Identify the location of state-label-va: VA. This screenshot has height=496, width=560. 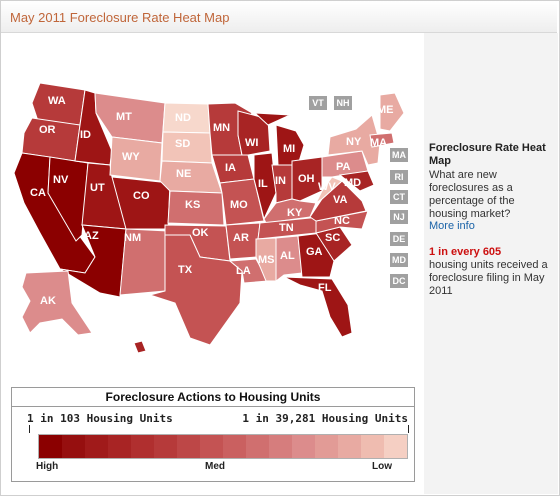
(340, 200).